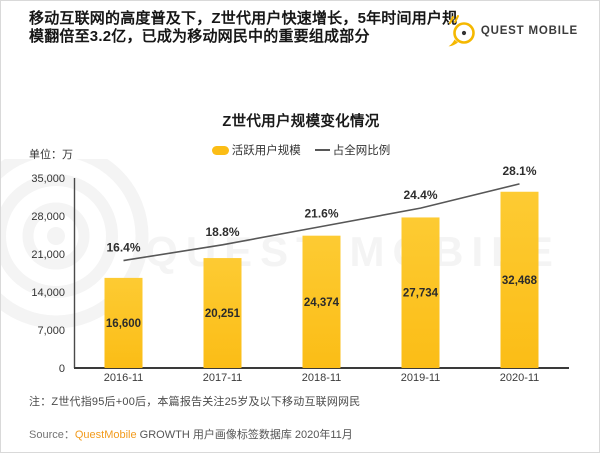 This screenshot has width=600, height=453. What do you see at coordinates (48, 293) in the screenshot?
I see `y-axis-tick-label: 14,000` at bounding box center [48, 293].